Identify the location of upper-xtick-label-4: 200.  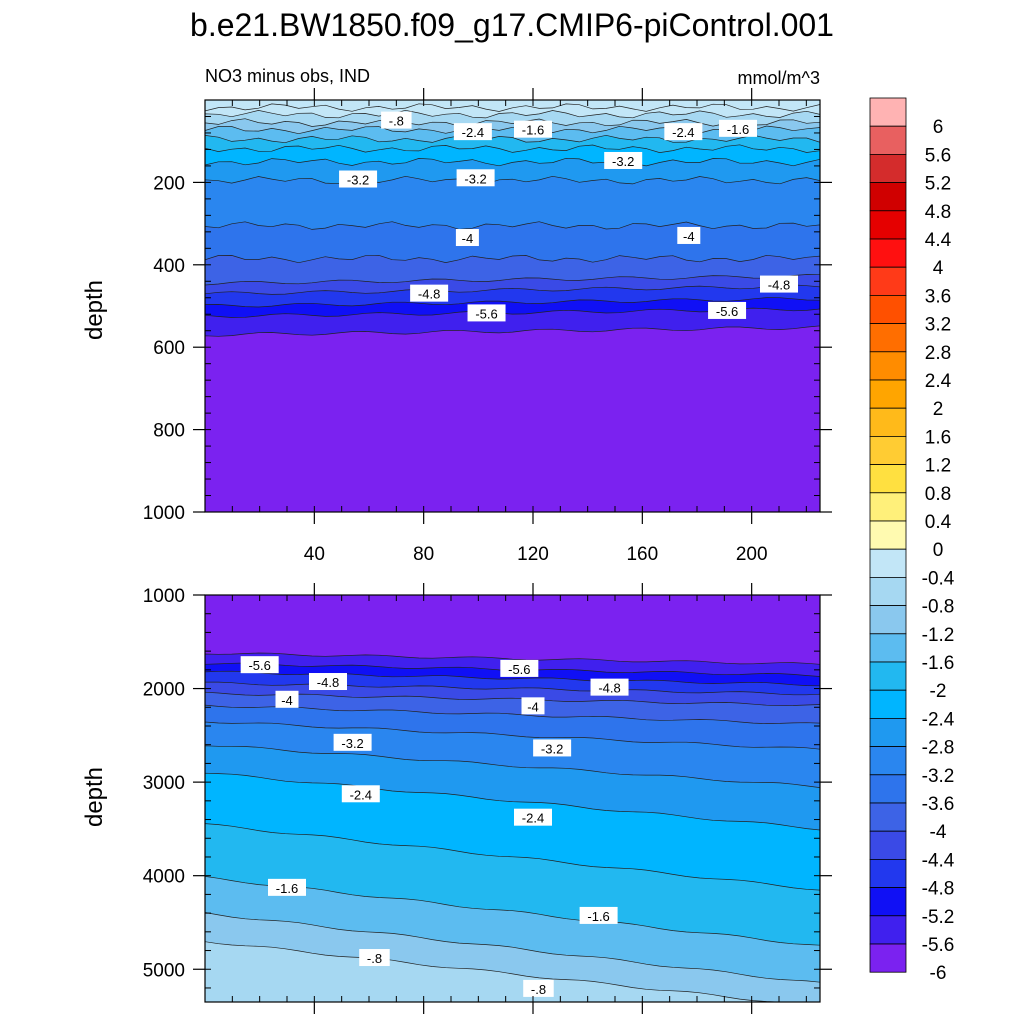
(752, 554).